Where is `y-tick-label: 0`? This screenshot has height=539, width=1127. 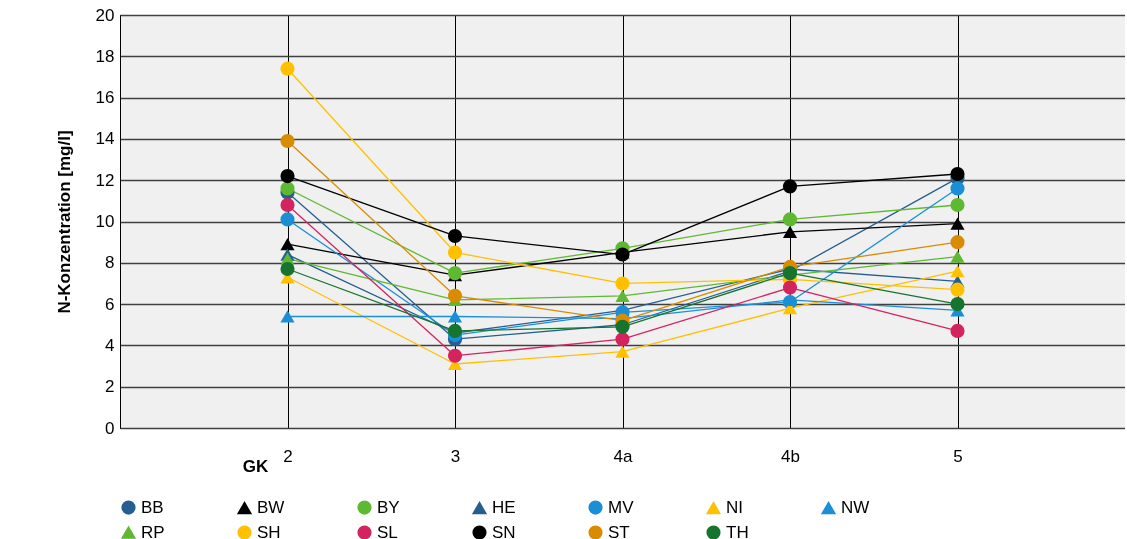 y-tick-label: 0 is located at coordinates (110, 428).